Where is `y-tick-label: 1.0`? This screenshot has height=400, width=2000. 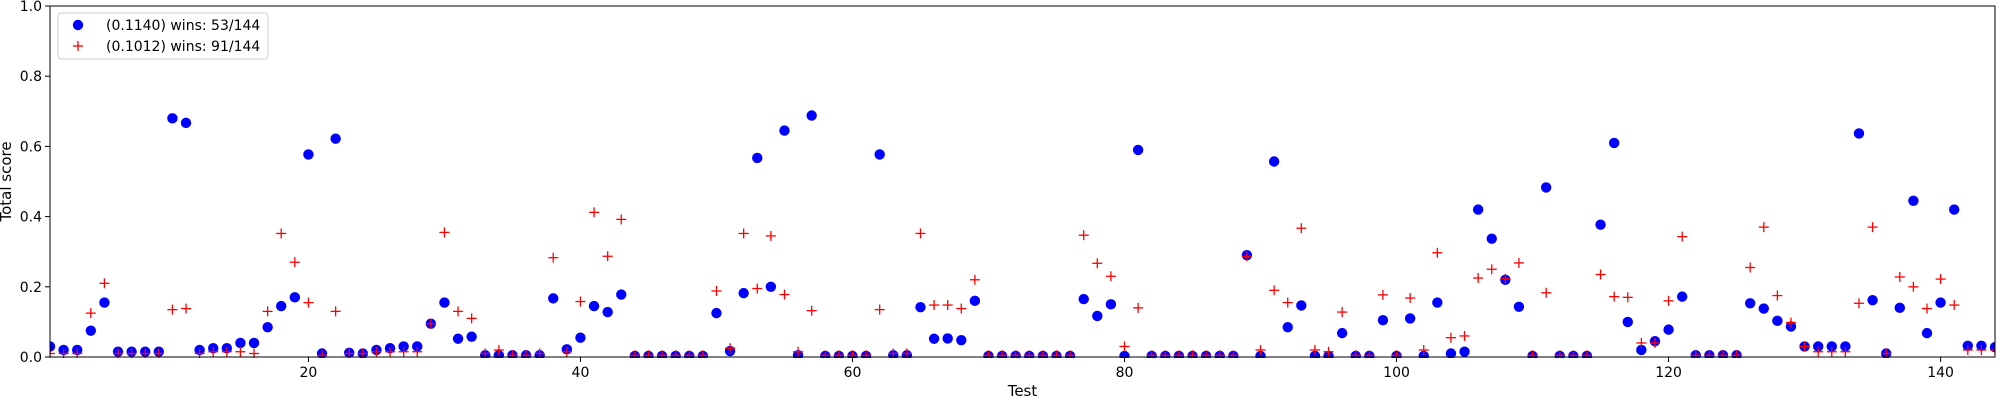
y-tick-label: 1.0 is located at coordinates (31, 7).